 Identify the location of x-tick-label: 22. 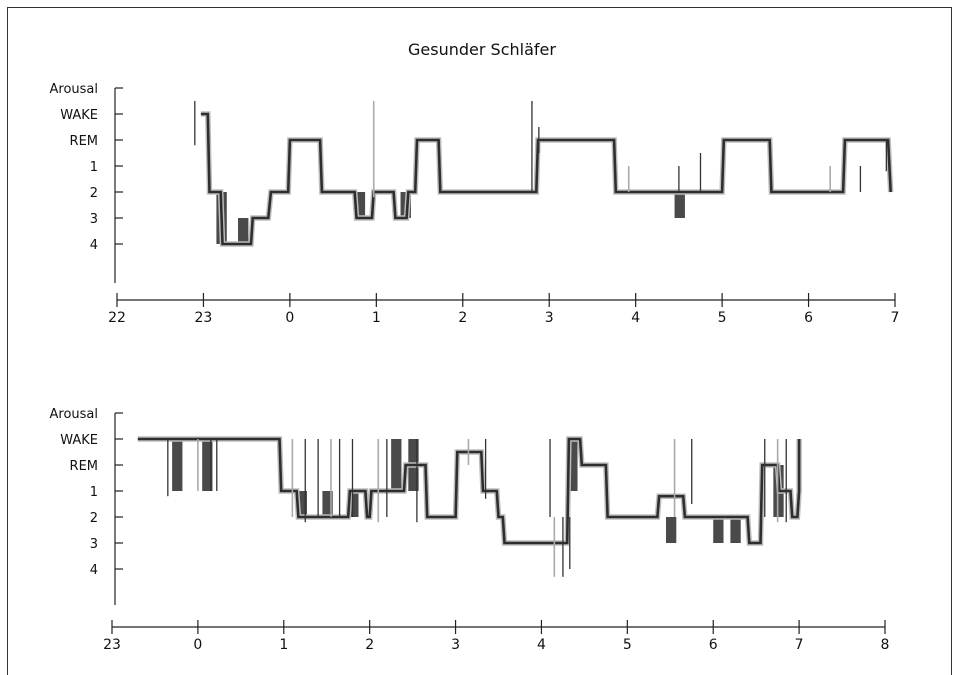
(117, 318).